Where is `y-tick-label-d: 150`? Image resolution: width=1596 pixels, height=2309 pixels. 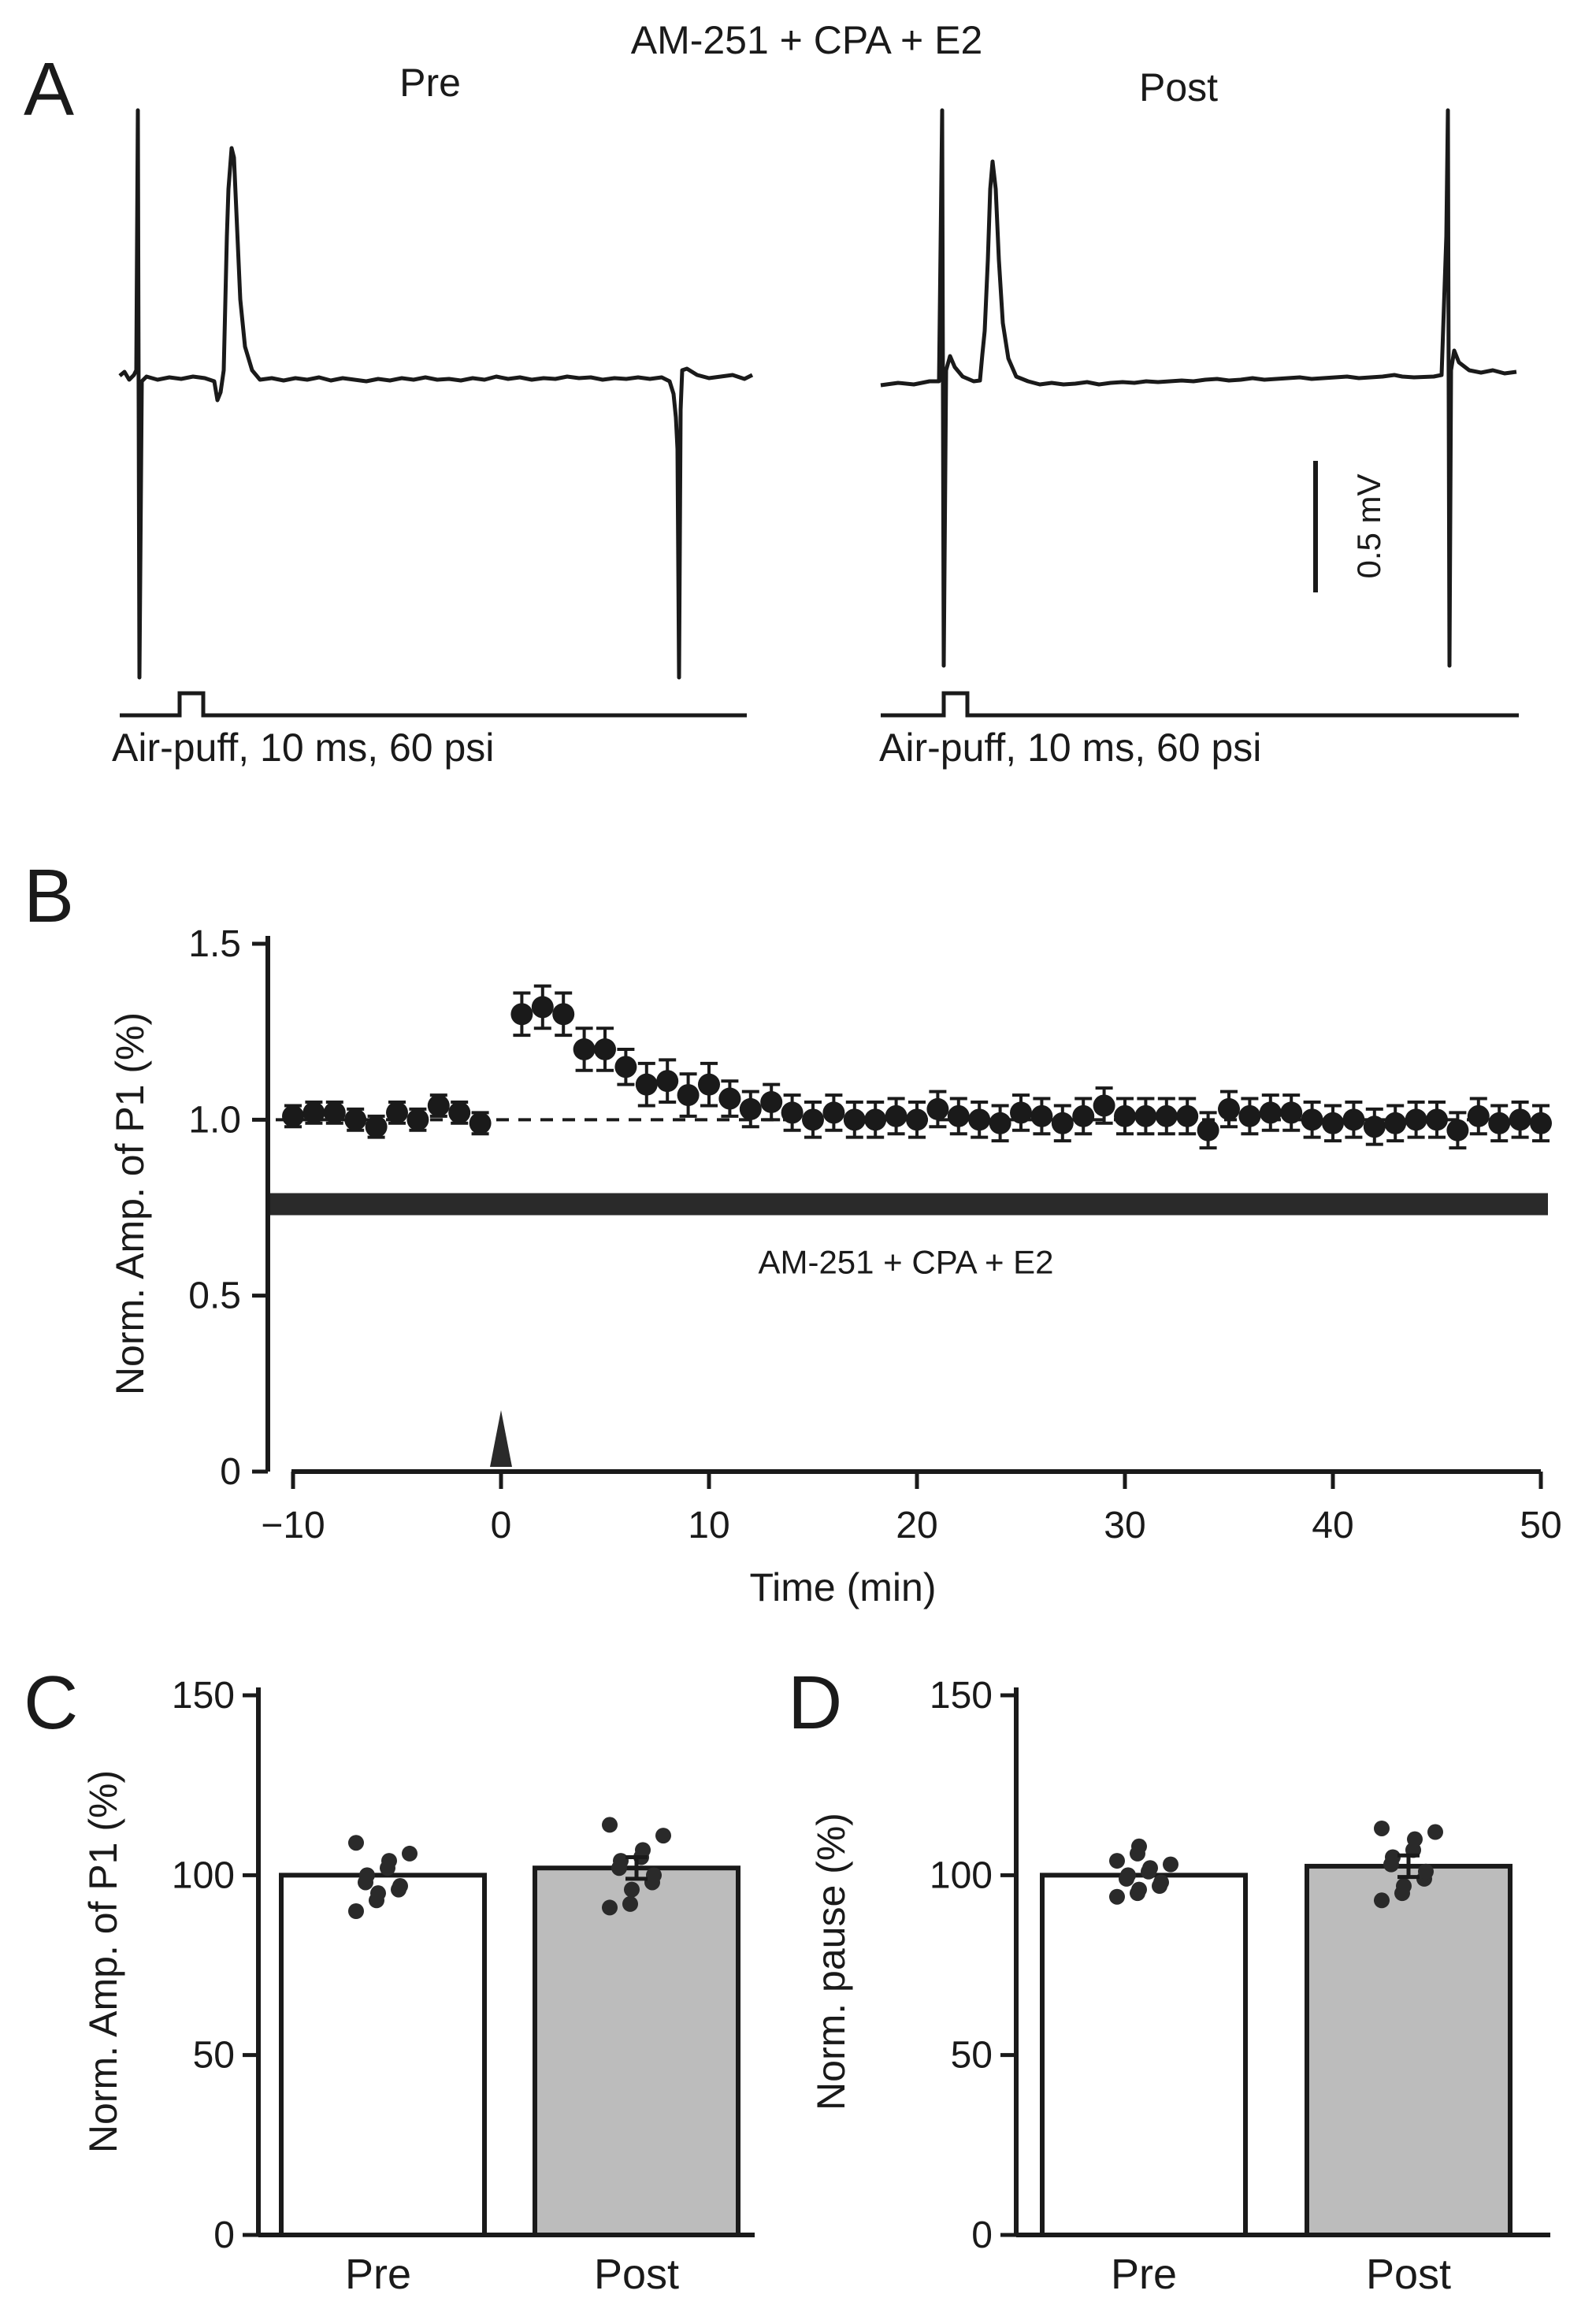
y-tick-label-d: 150 is located at coordinates (961, 1696).